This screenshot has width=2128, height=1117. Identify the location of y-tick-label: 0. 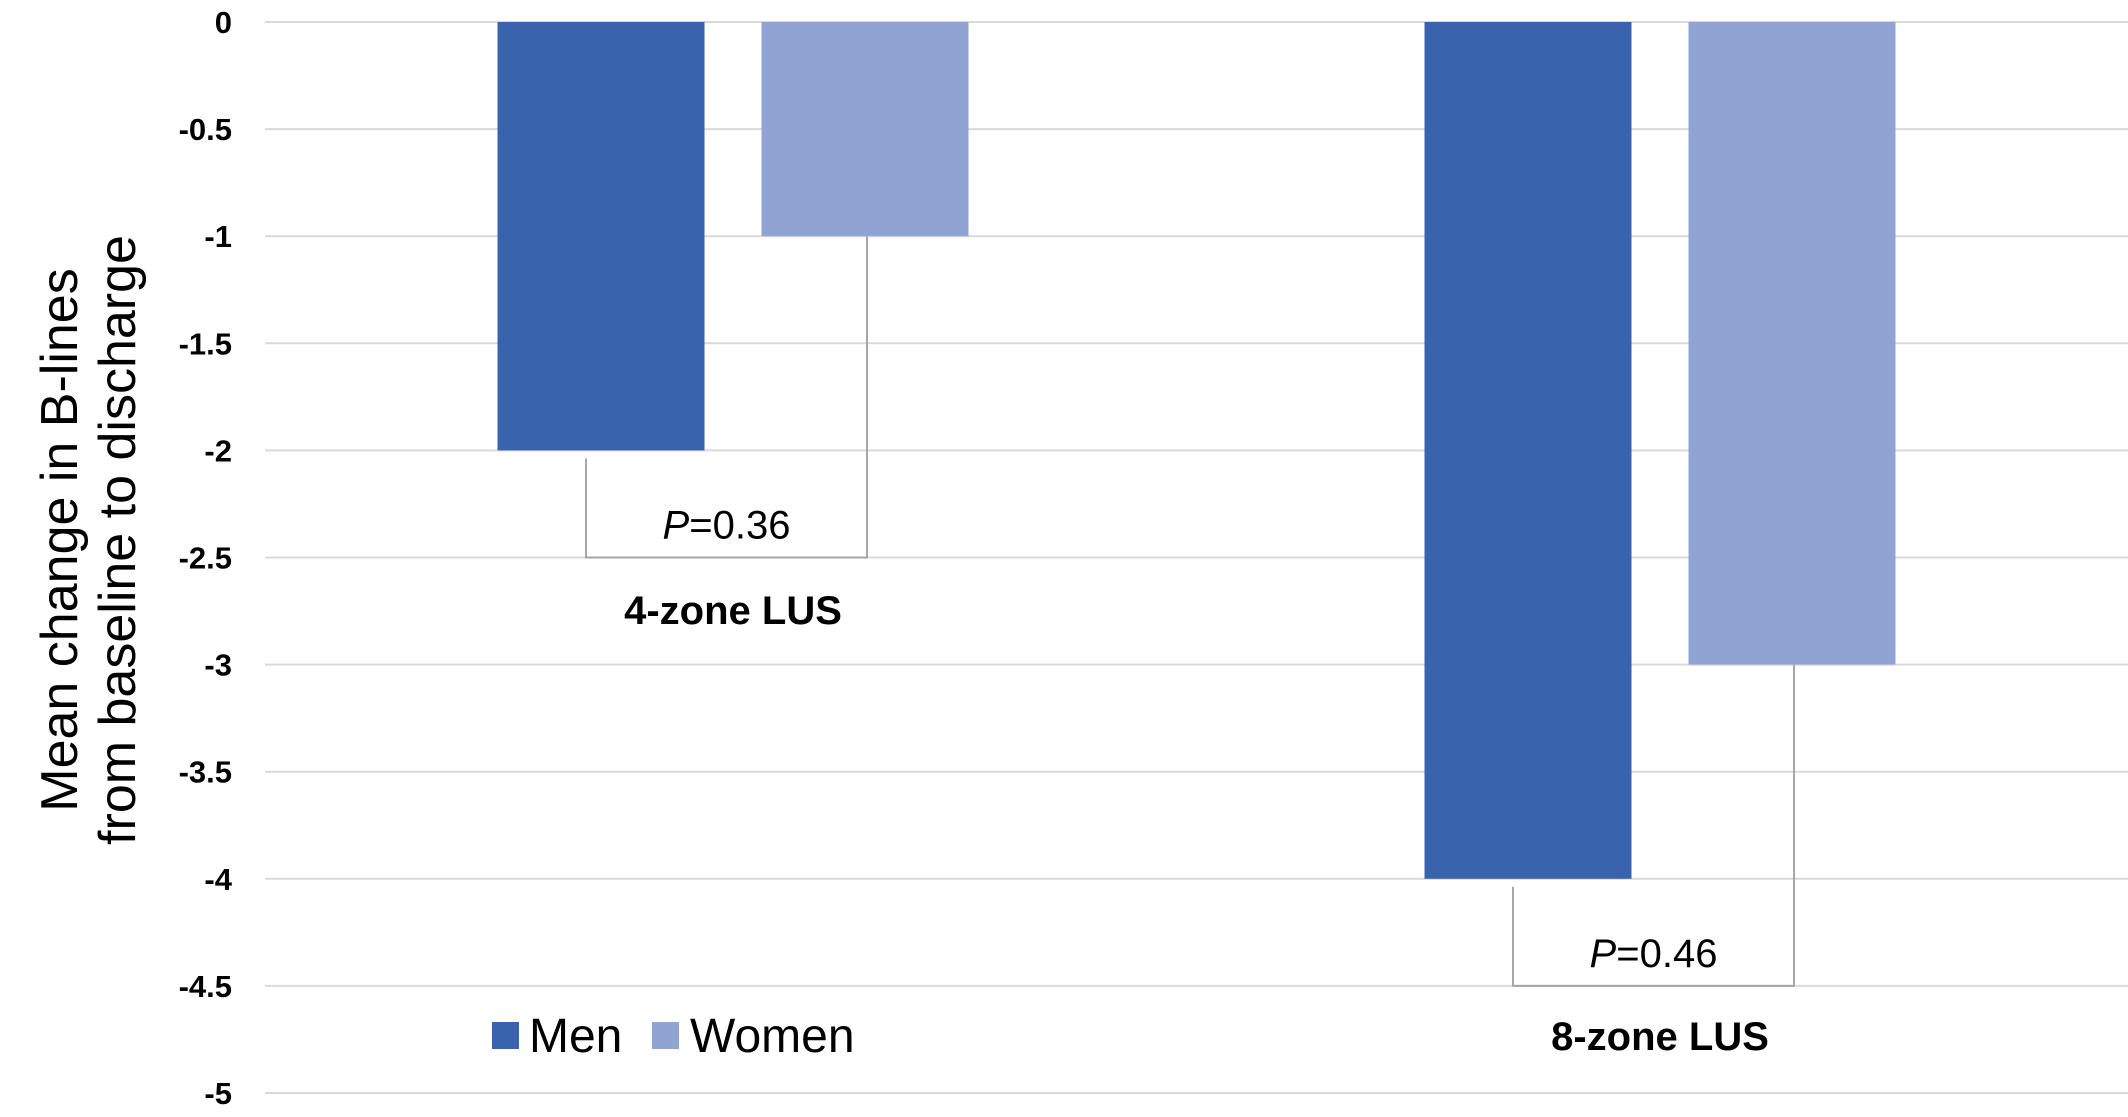
(223, 22).